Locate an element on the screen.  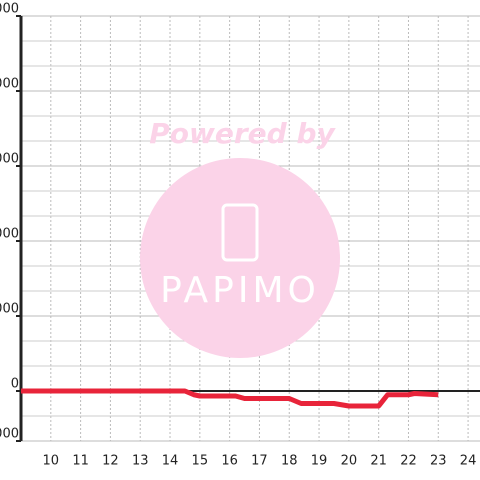
x-tick-label: 19 is located at coordinates (319, 461).